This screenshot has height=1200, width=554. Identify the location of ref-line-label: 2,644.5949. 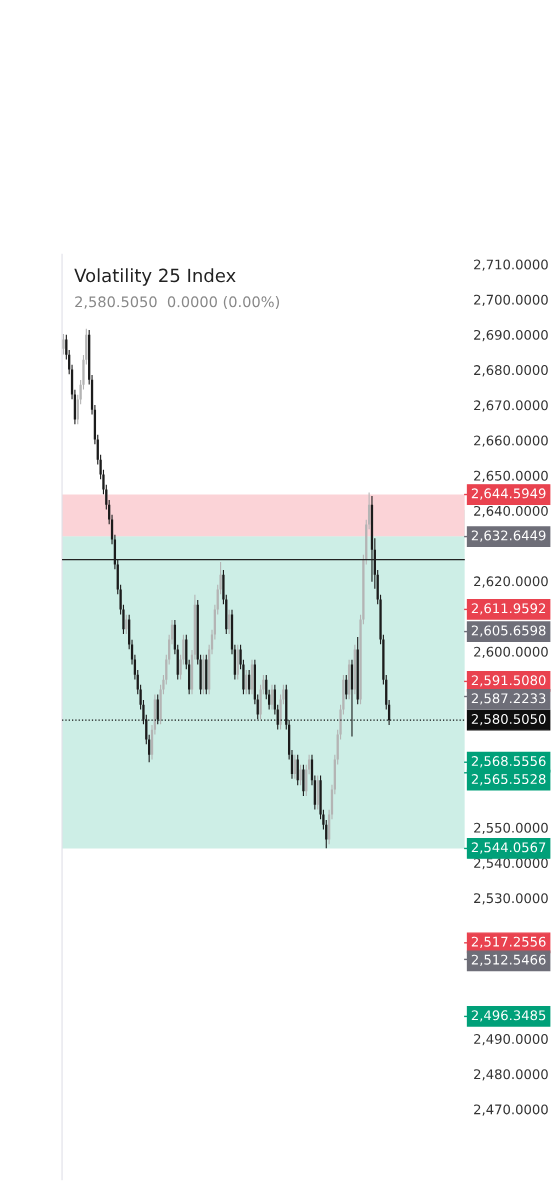
(508, 494).